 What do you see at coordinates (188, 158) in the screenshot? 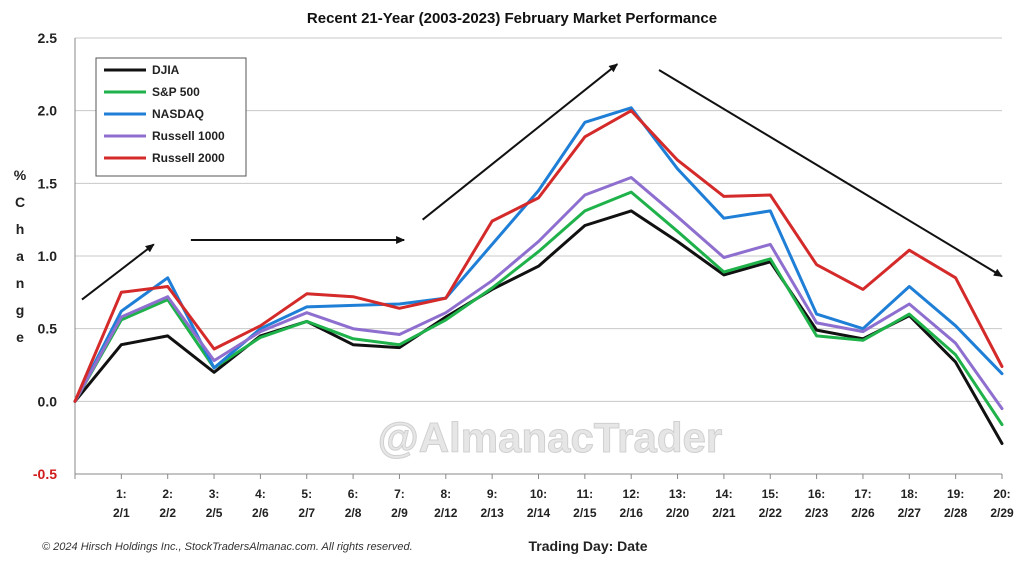
I see `legend-label: Russell 2000` at bounding box center [188, 158].